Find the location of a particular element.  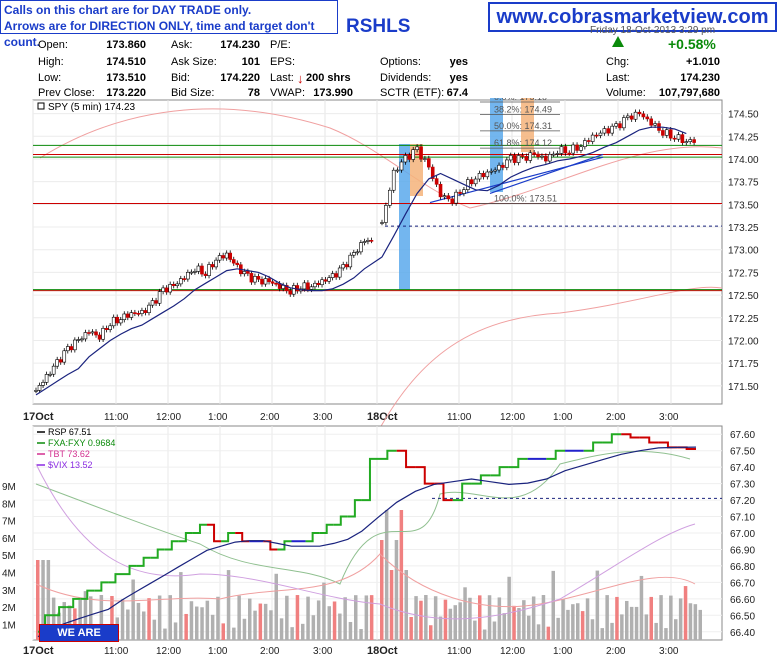

rsp-y-tick: 66.80 is located at coordinates (742, 567).